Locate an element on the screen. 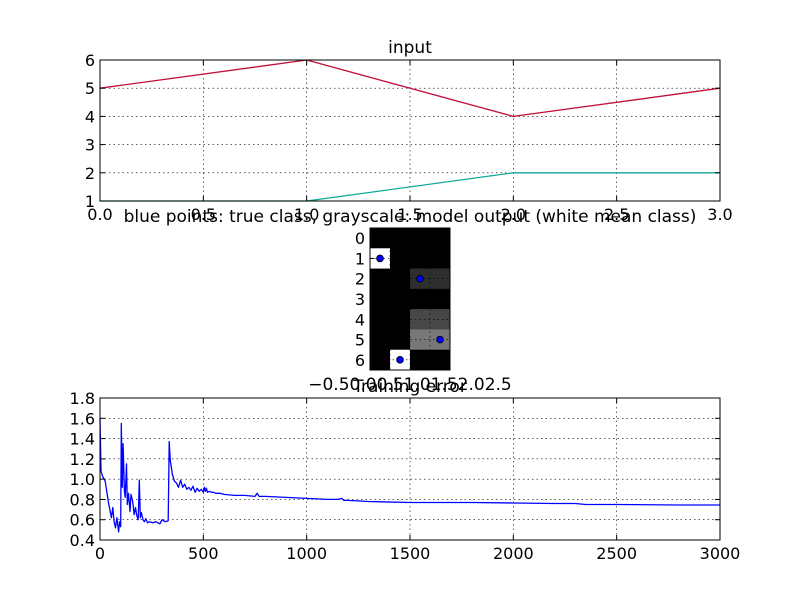 This screenshot has height=600, width=800. p3-ytick-label: 0.4 is located at coordinates (82, 540).